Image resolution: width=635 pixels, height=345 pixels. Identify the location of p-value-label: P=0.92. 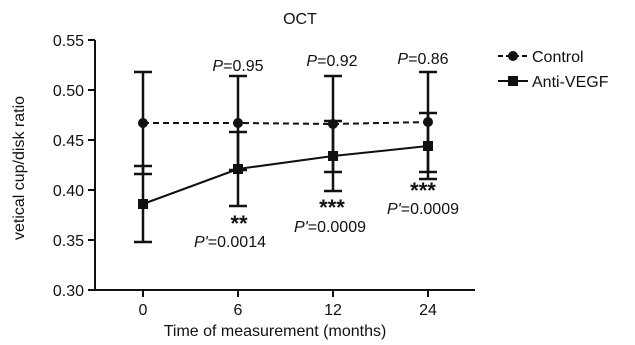
(331, 61).